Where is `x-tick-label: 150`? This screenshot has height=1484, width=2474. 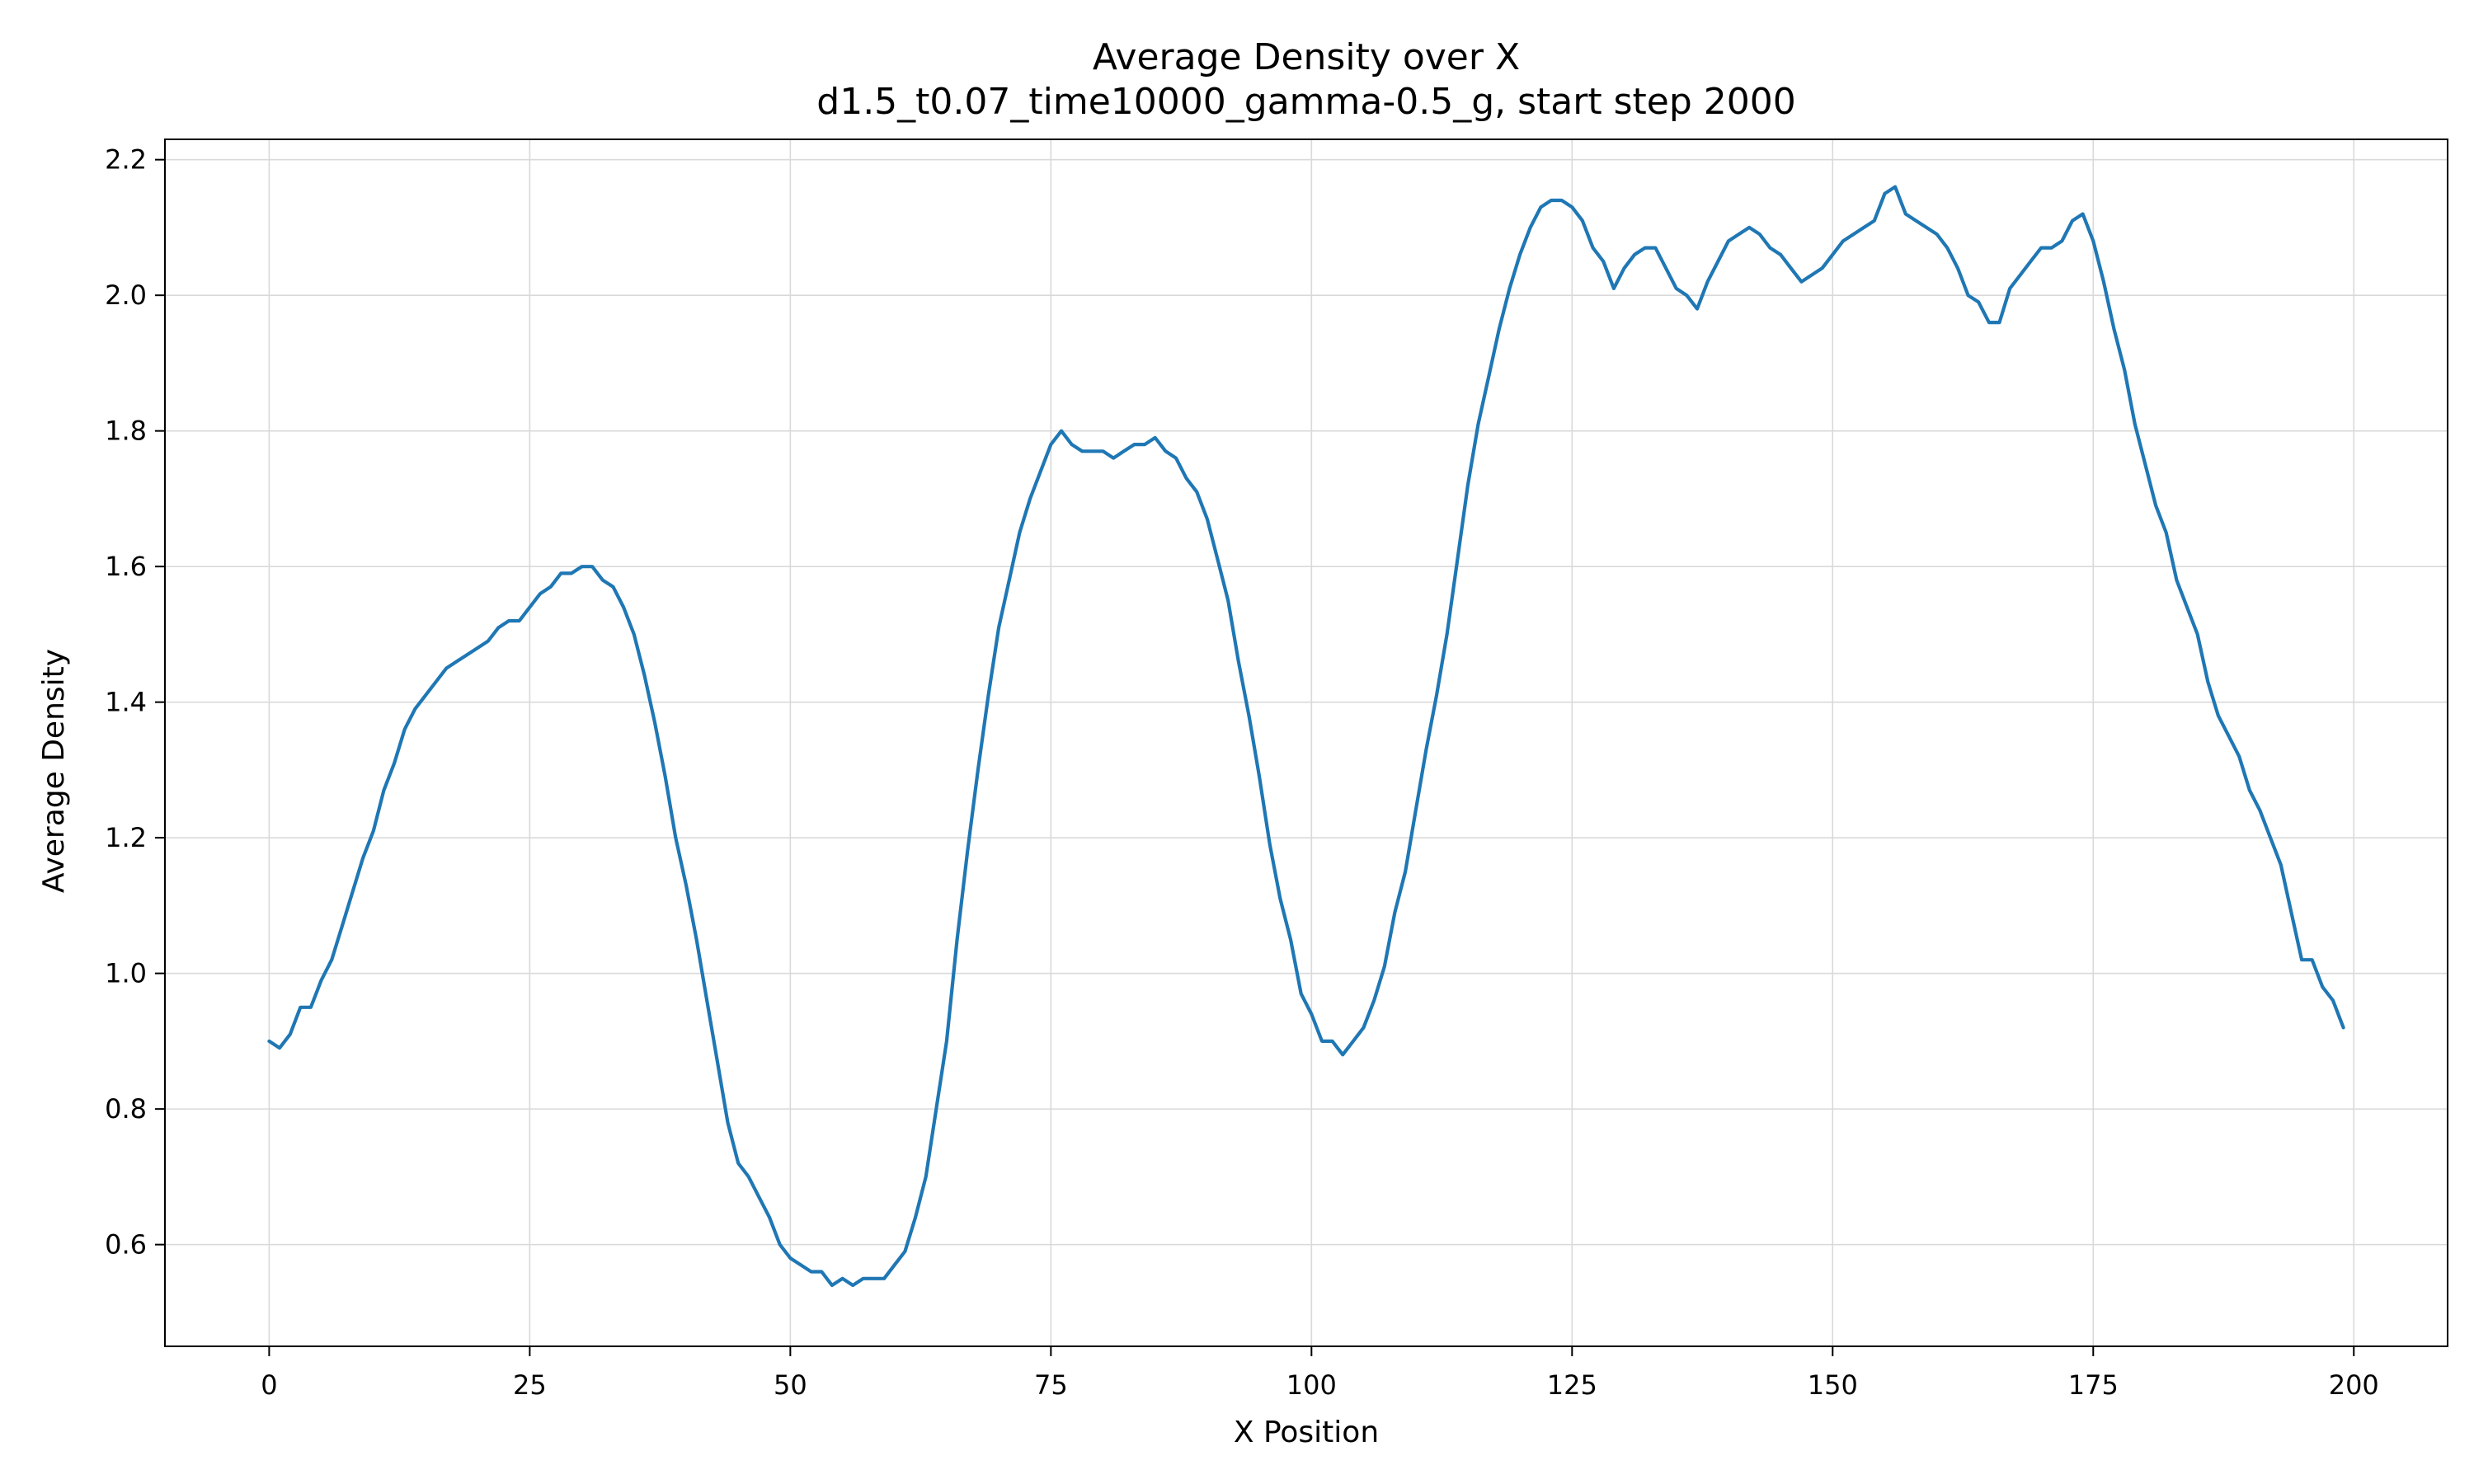
x-tick-label: 150 is located at coordinates (1833, 1385).